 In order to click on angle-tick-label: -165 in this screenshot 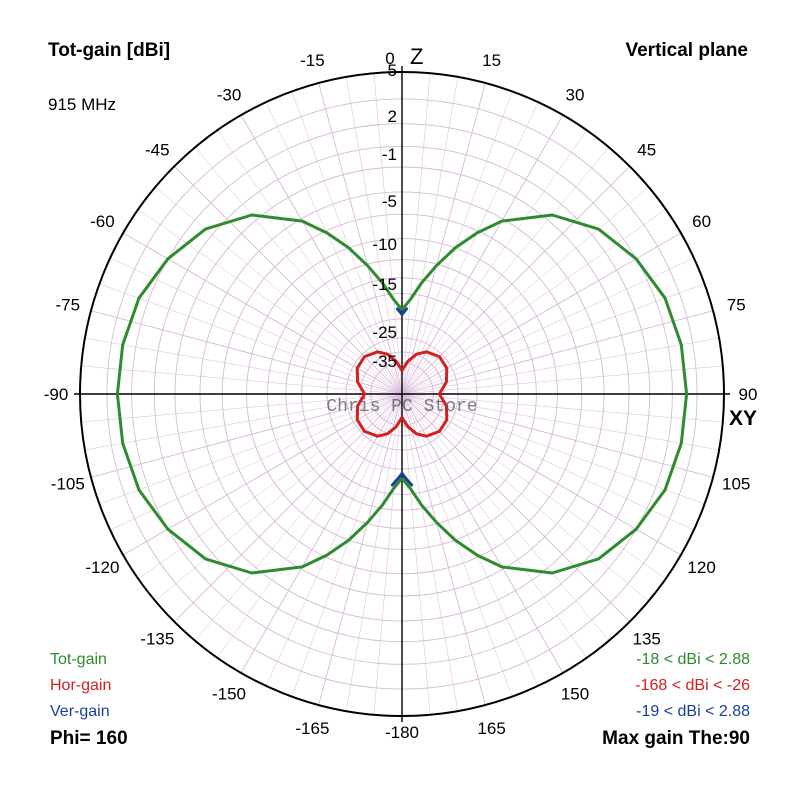, I will do `click(312, 728)`.